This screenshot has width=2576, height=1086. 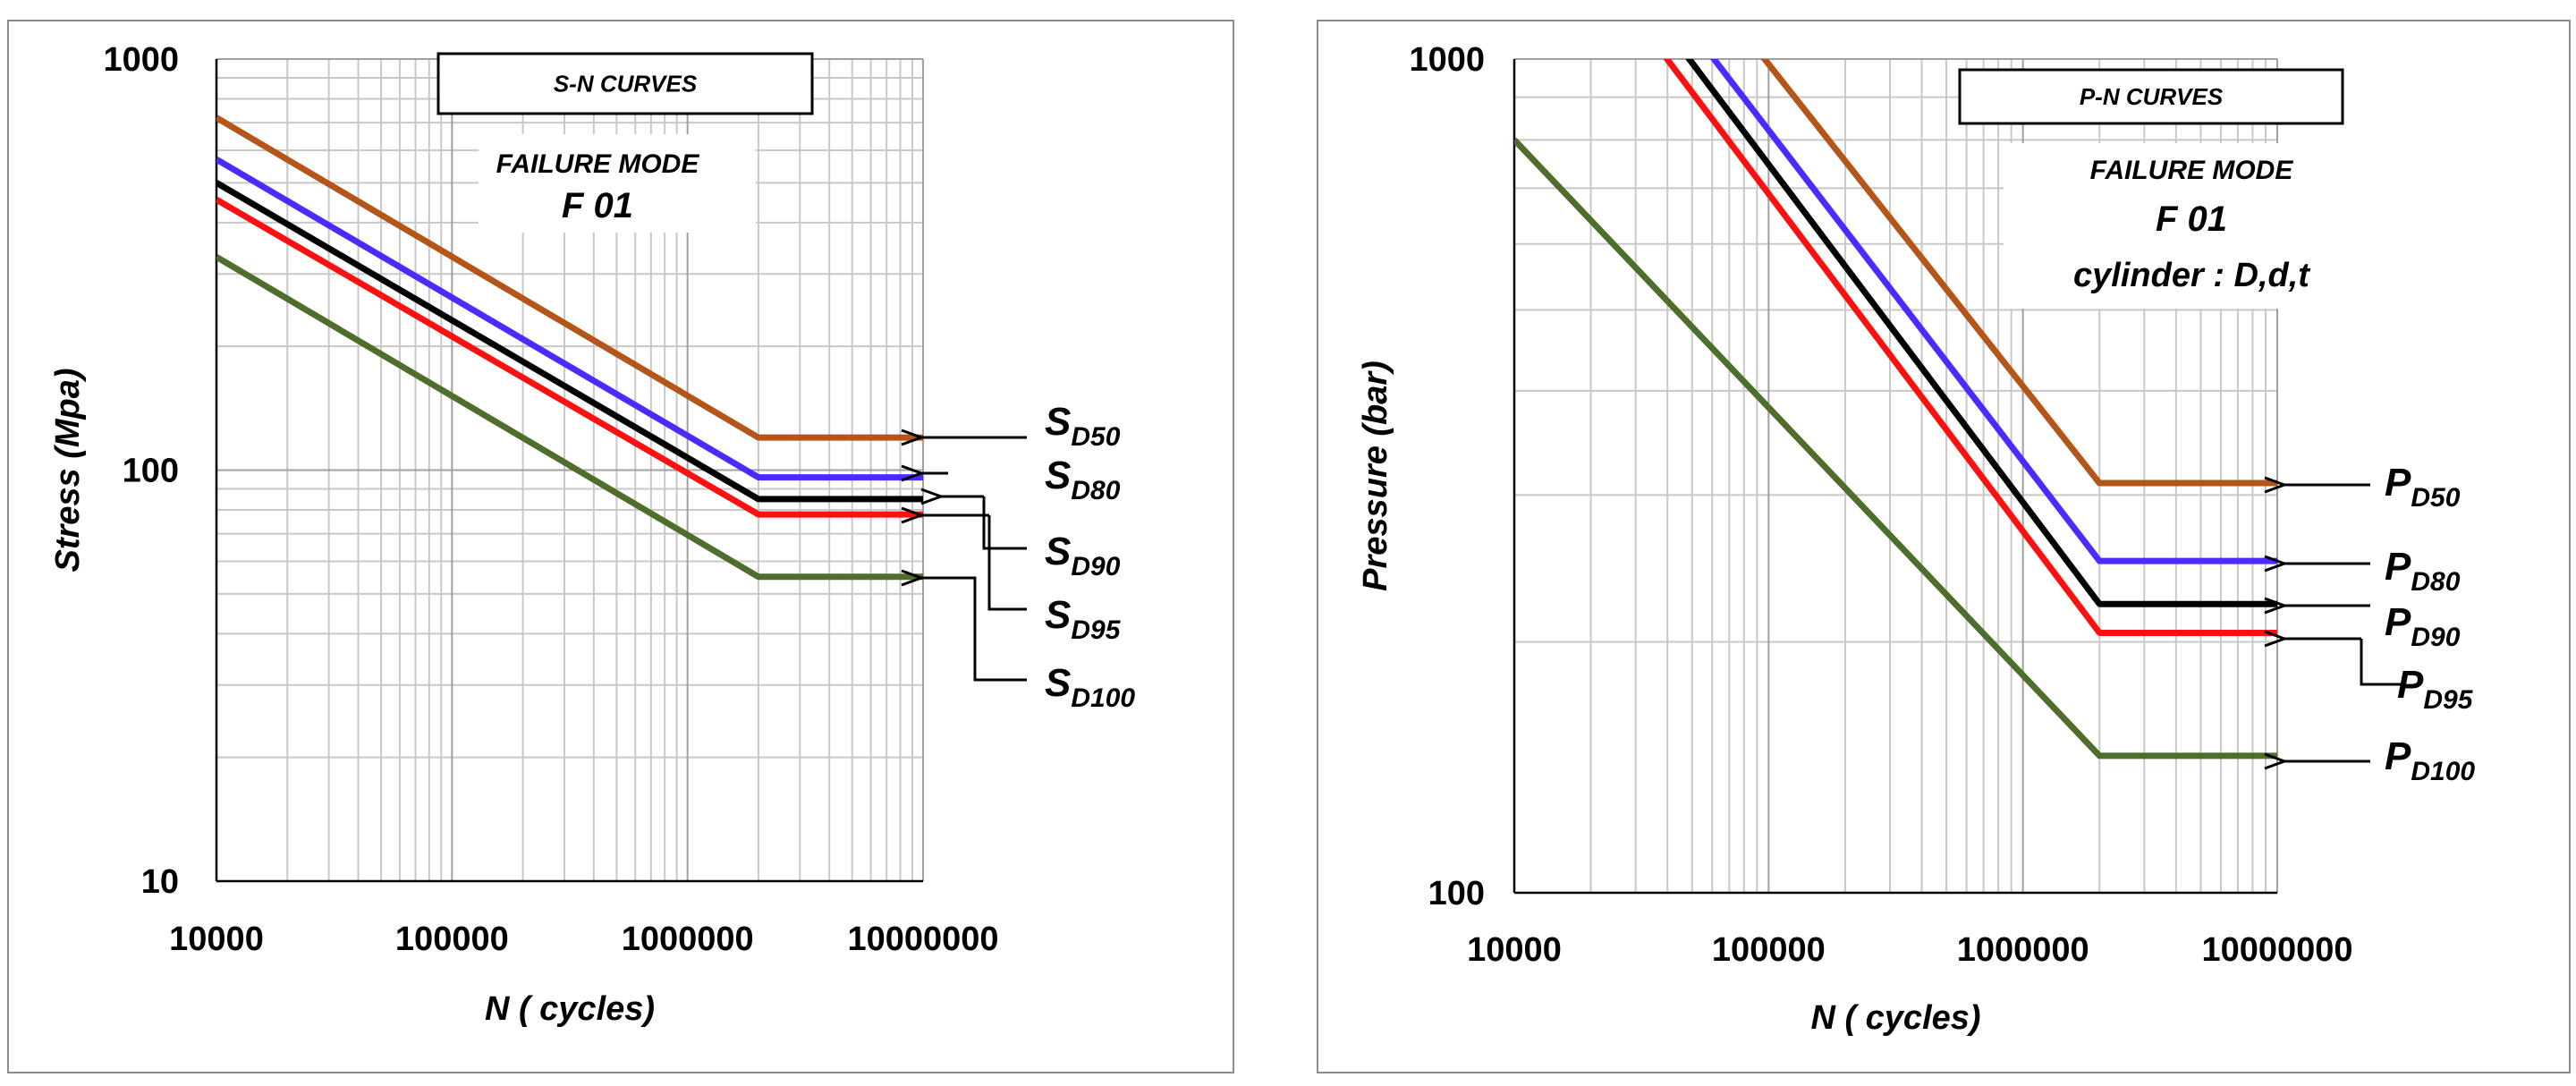 I want to click on sn-curve-d100, so click(x=569, y=417).